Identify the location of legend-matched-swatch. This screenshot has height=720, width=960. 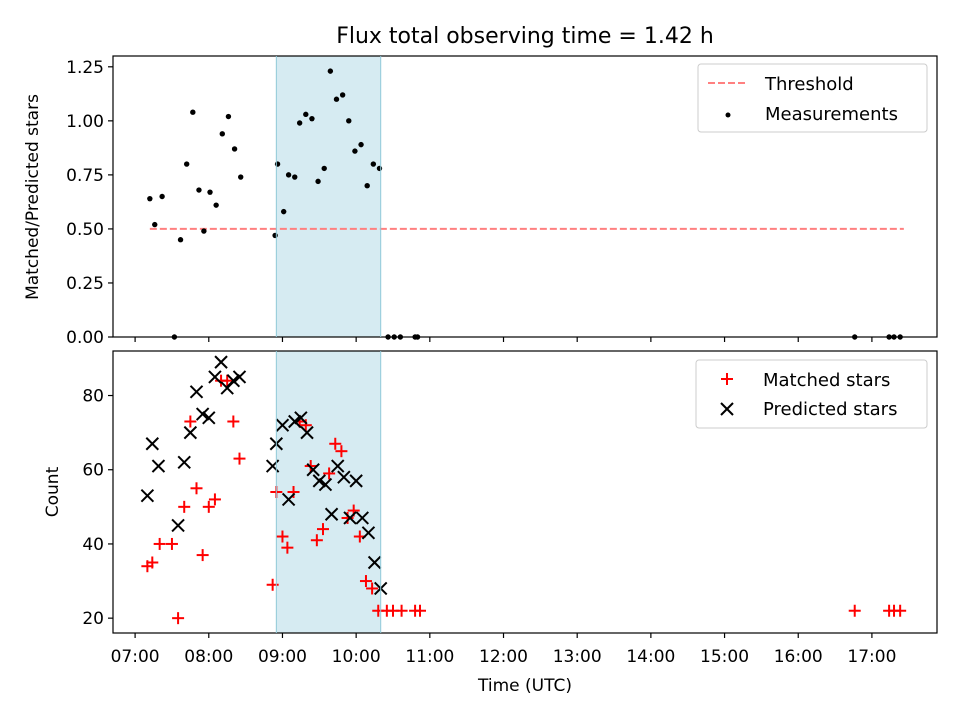
(727, 379).